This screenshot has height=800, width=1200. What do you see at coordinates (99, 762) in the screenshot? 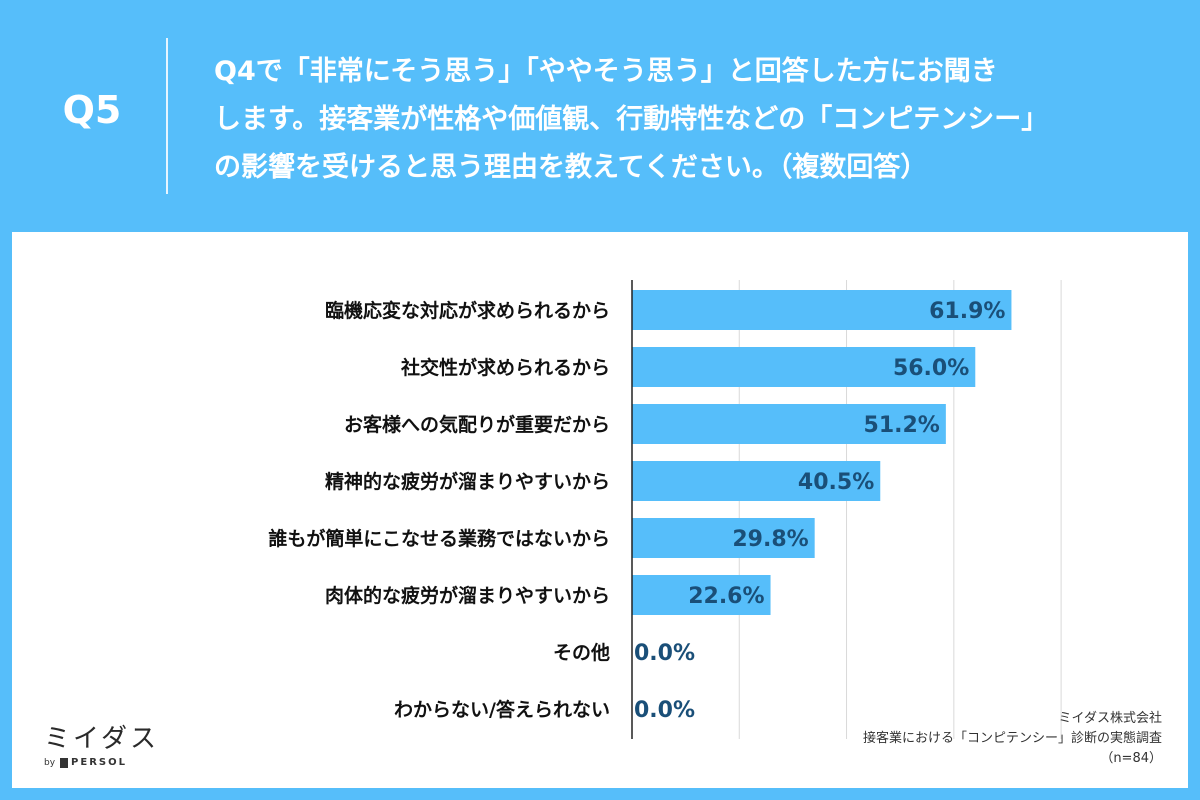
I see `logo-brand: PERSOL` at bounding box center [99, 762].